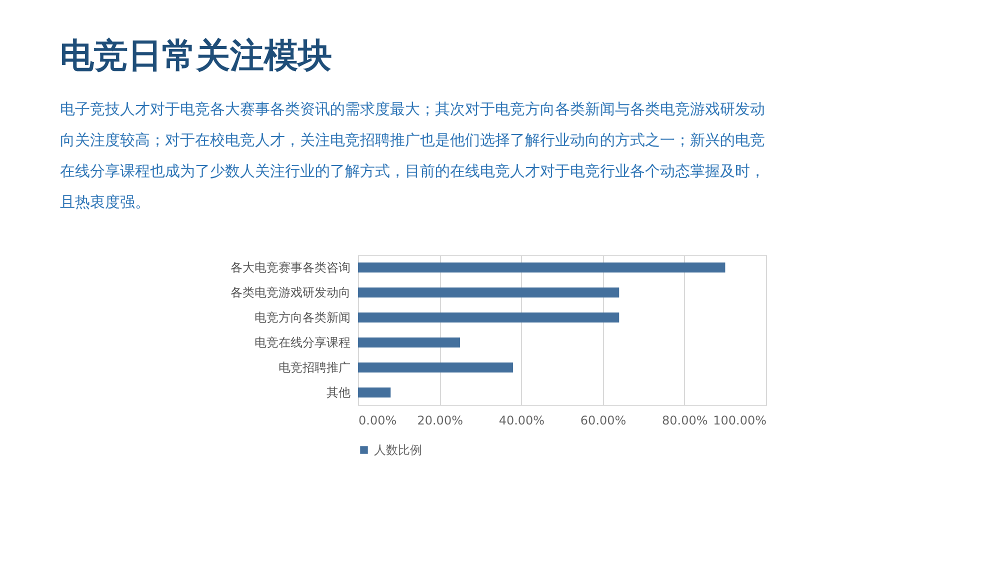 The image size is (1000, 563). What do you see at coordinates (377, 421) in the screenshot?
I see `x-tick-label: 0.00%` at bounding box center [377, 421].